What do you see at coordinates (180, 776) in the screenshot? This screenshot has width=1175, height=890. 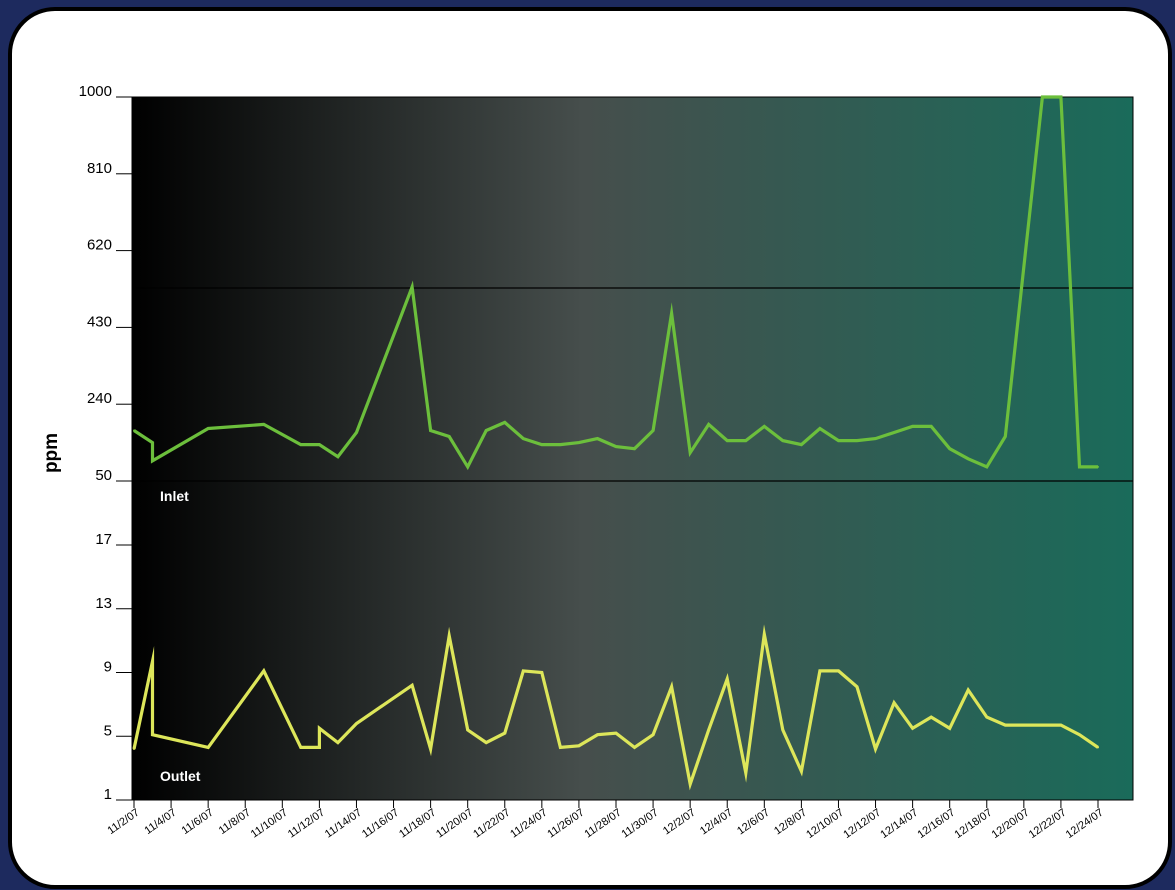 I see `outlet-panel-label: Outlet` at bounding box center [180, 776].